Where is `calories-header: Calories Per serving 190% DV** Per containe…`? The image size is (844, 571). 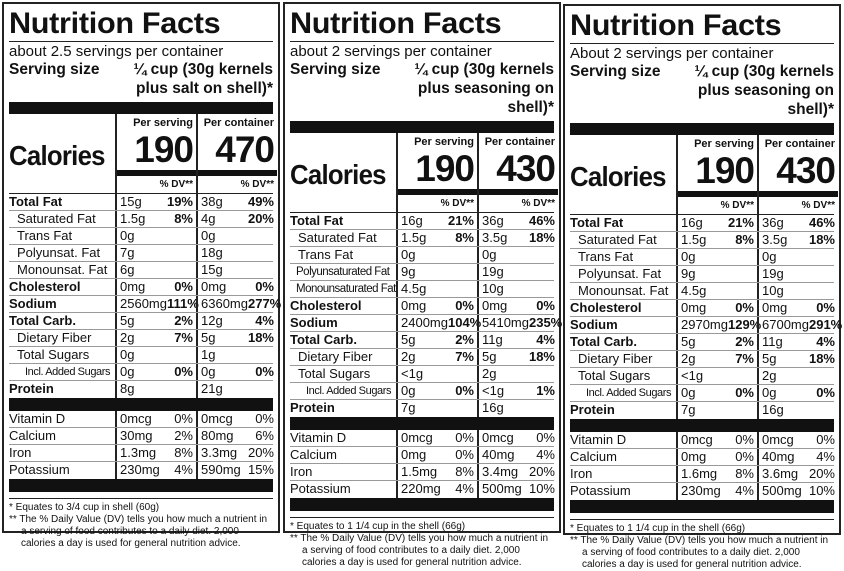
calories-header: Calories Per serving 190% DV** Per containe… is located at coordinates (143, 154).